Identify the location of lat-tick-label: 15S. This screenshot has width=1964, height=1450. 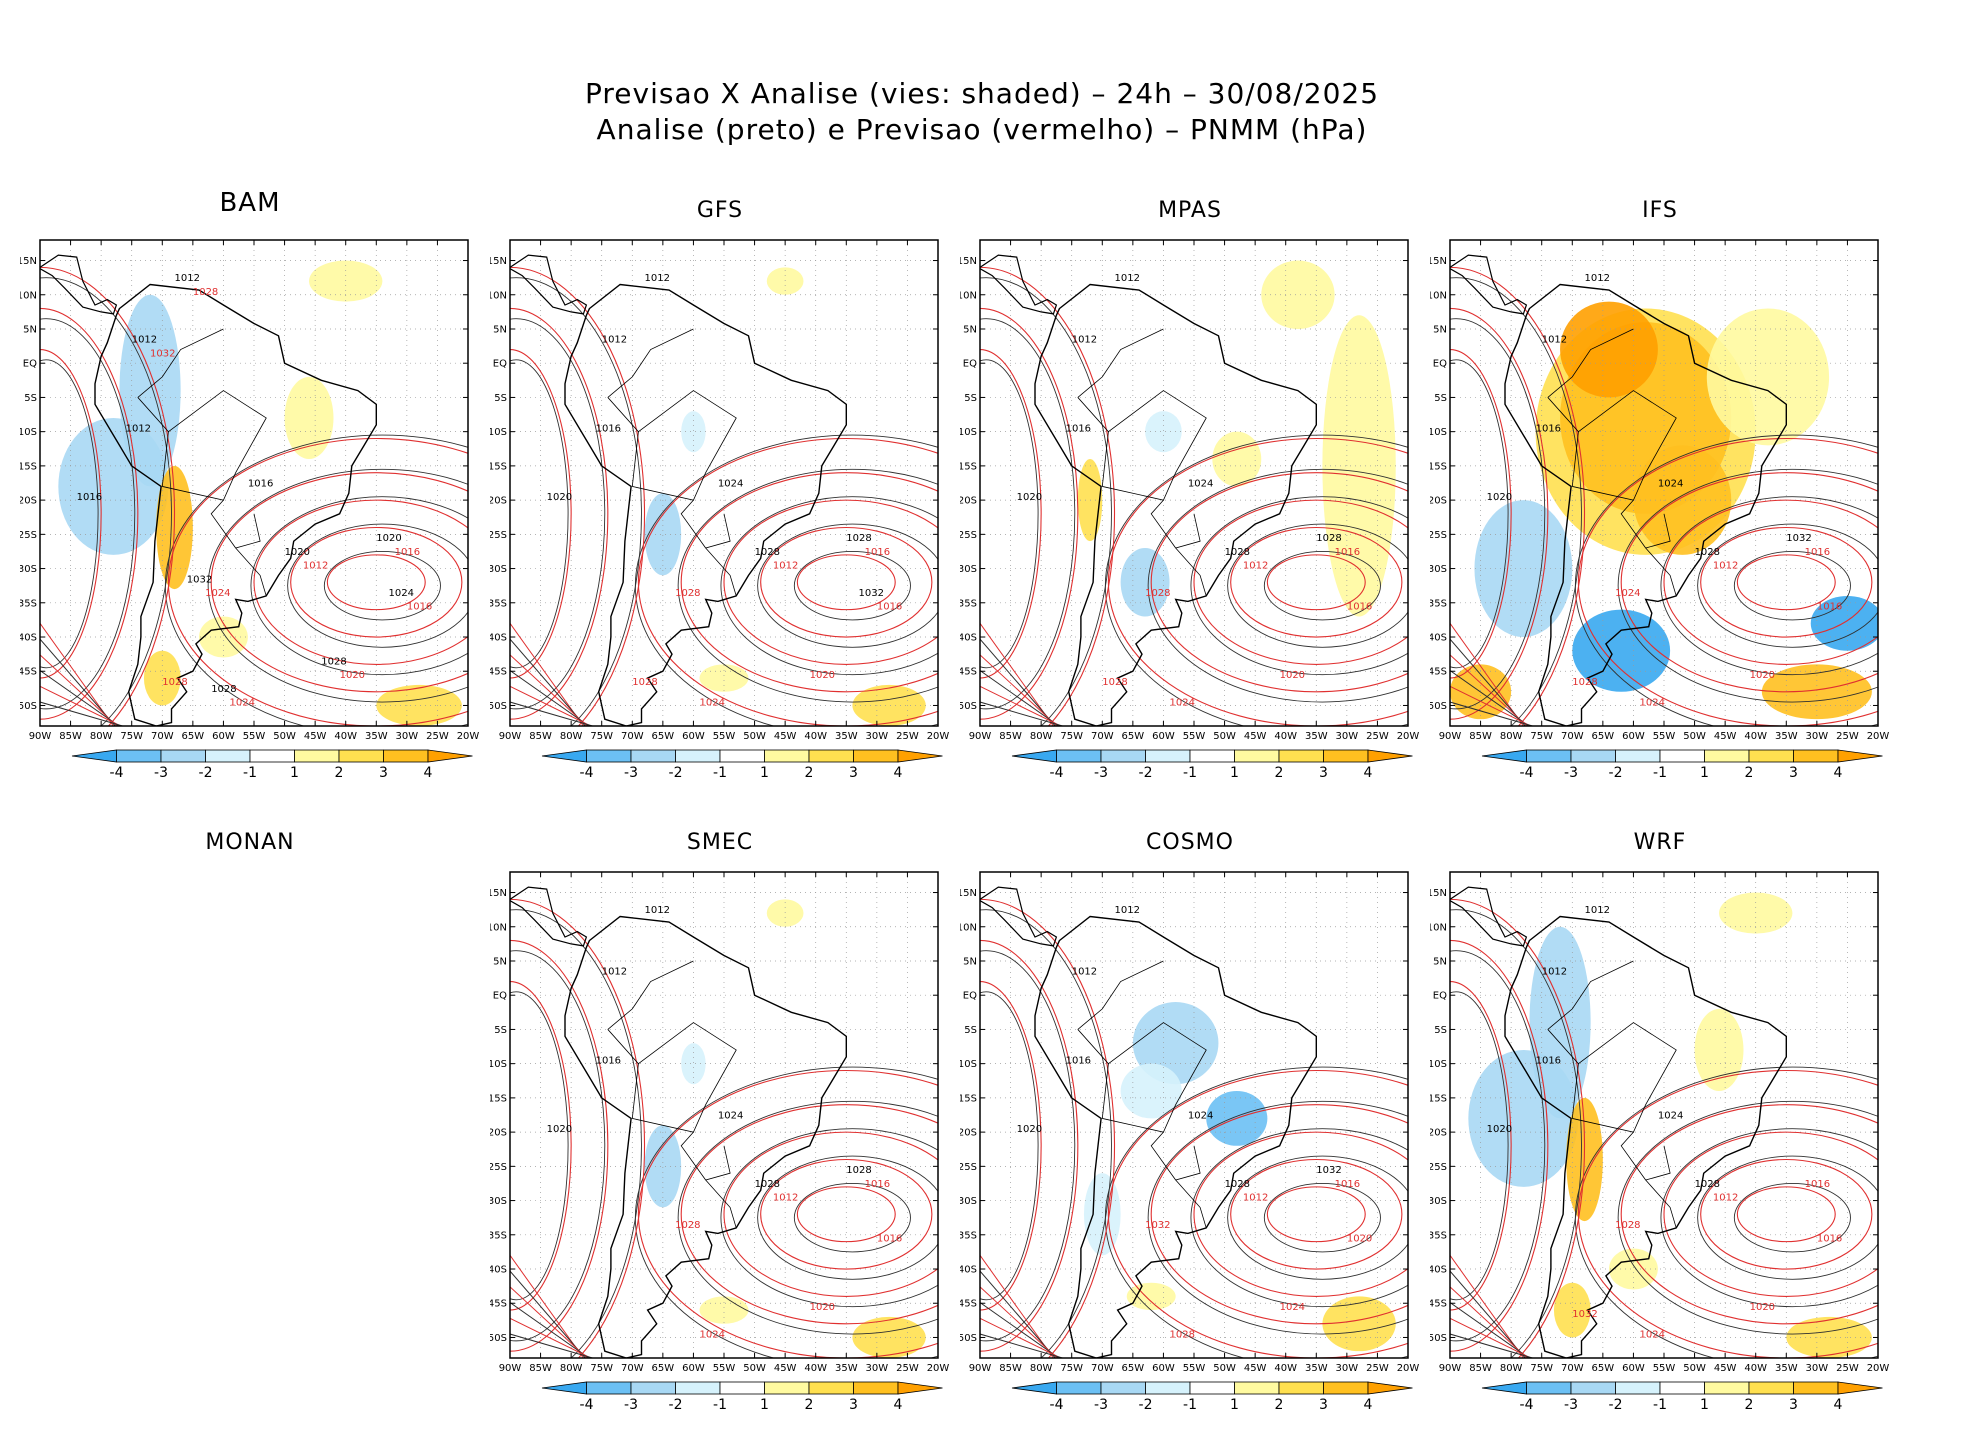
(28, 466).